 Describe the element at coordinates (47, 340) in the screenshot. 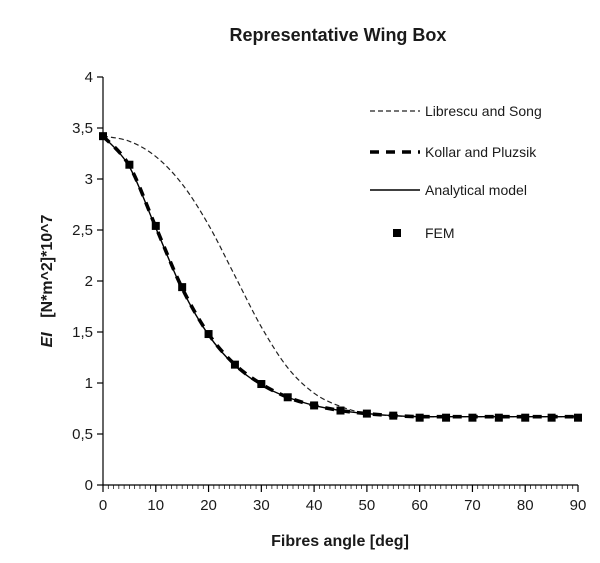

I see `y-axis-symbol: EI` at that location.